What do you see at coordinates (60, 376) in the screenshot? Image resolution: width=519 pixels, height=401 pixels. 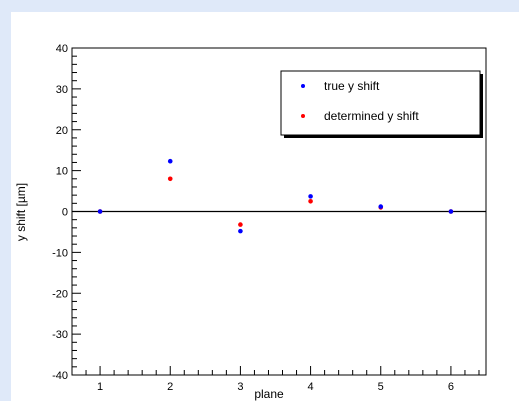 I see `y-tick-label: -40` at bounding box center [60, 376].